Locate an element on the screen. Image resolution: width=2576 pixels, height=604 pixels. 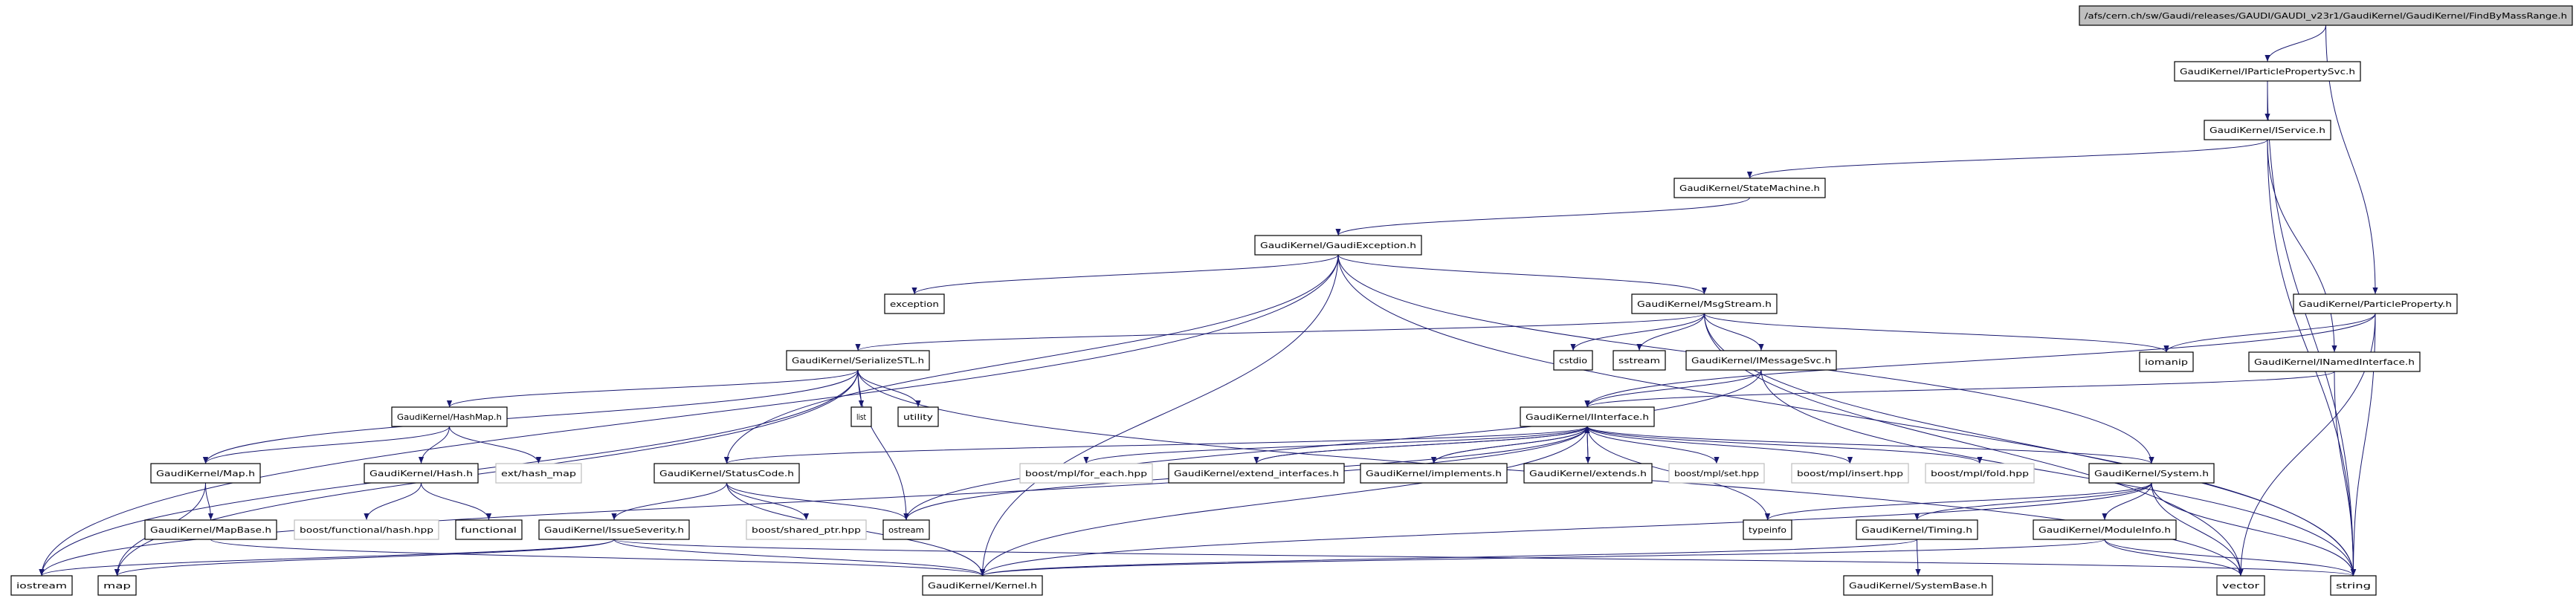
node-extif: GaudiKernel/extend_interfaces.h is located at coordinates (1256, 473).